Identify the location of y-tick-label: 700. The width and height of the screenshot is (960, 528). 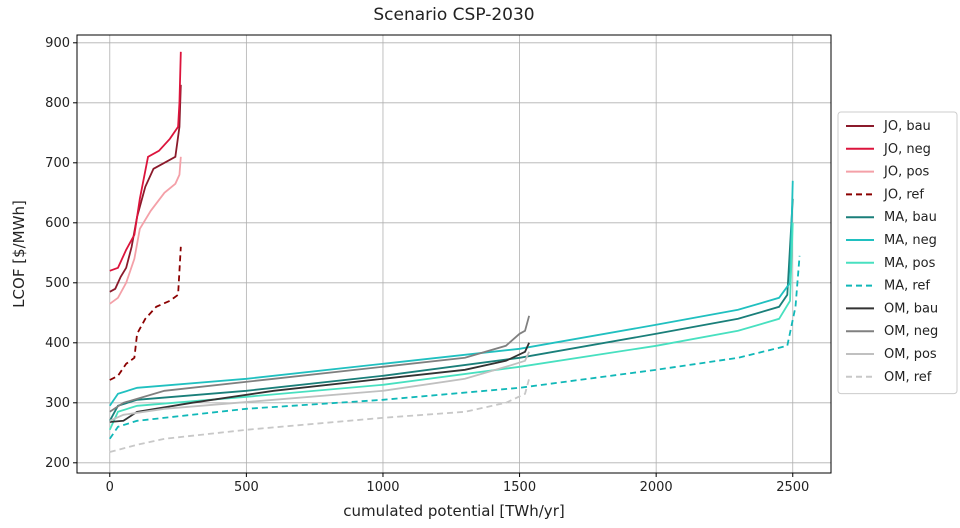
(57, 163).